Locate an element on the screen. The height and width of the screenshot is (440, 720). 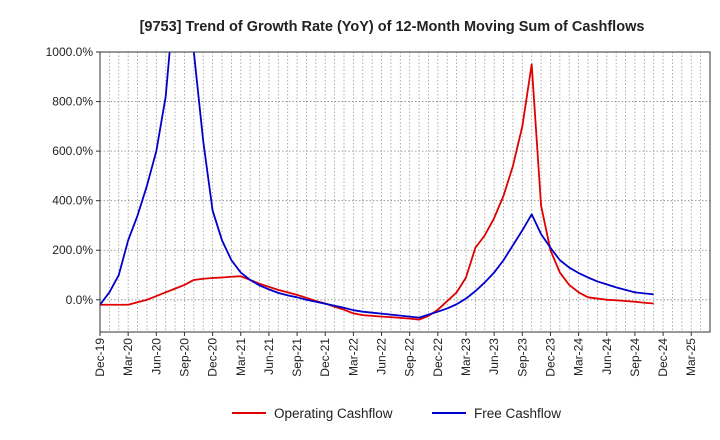
x-tick-label: Dec-19 is located at coordinates (100, 357).